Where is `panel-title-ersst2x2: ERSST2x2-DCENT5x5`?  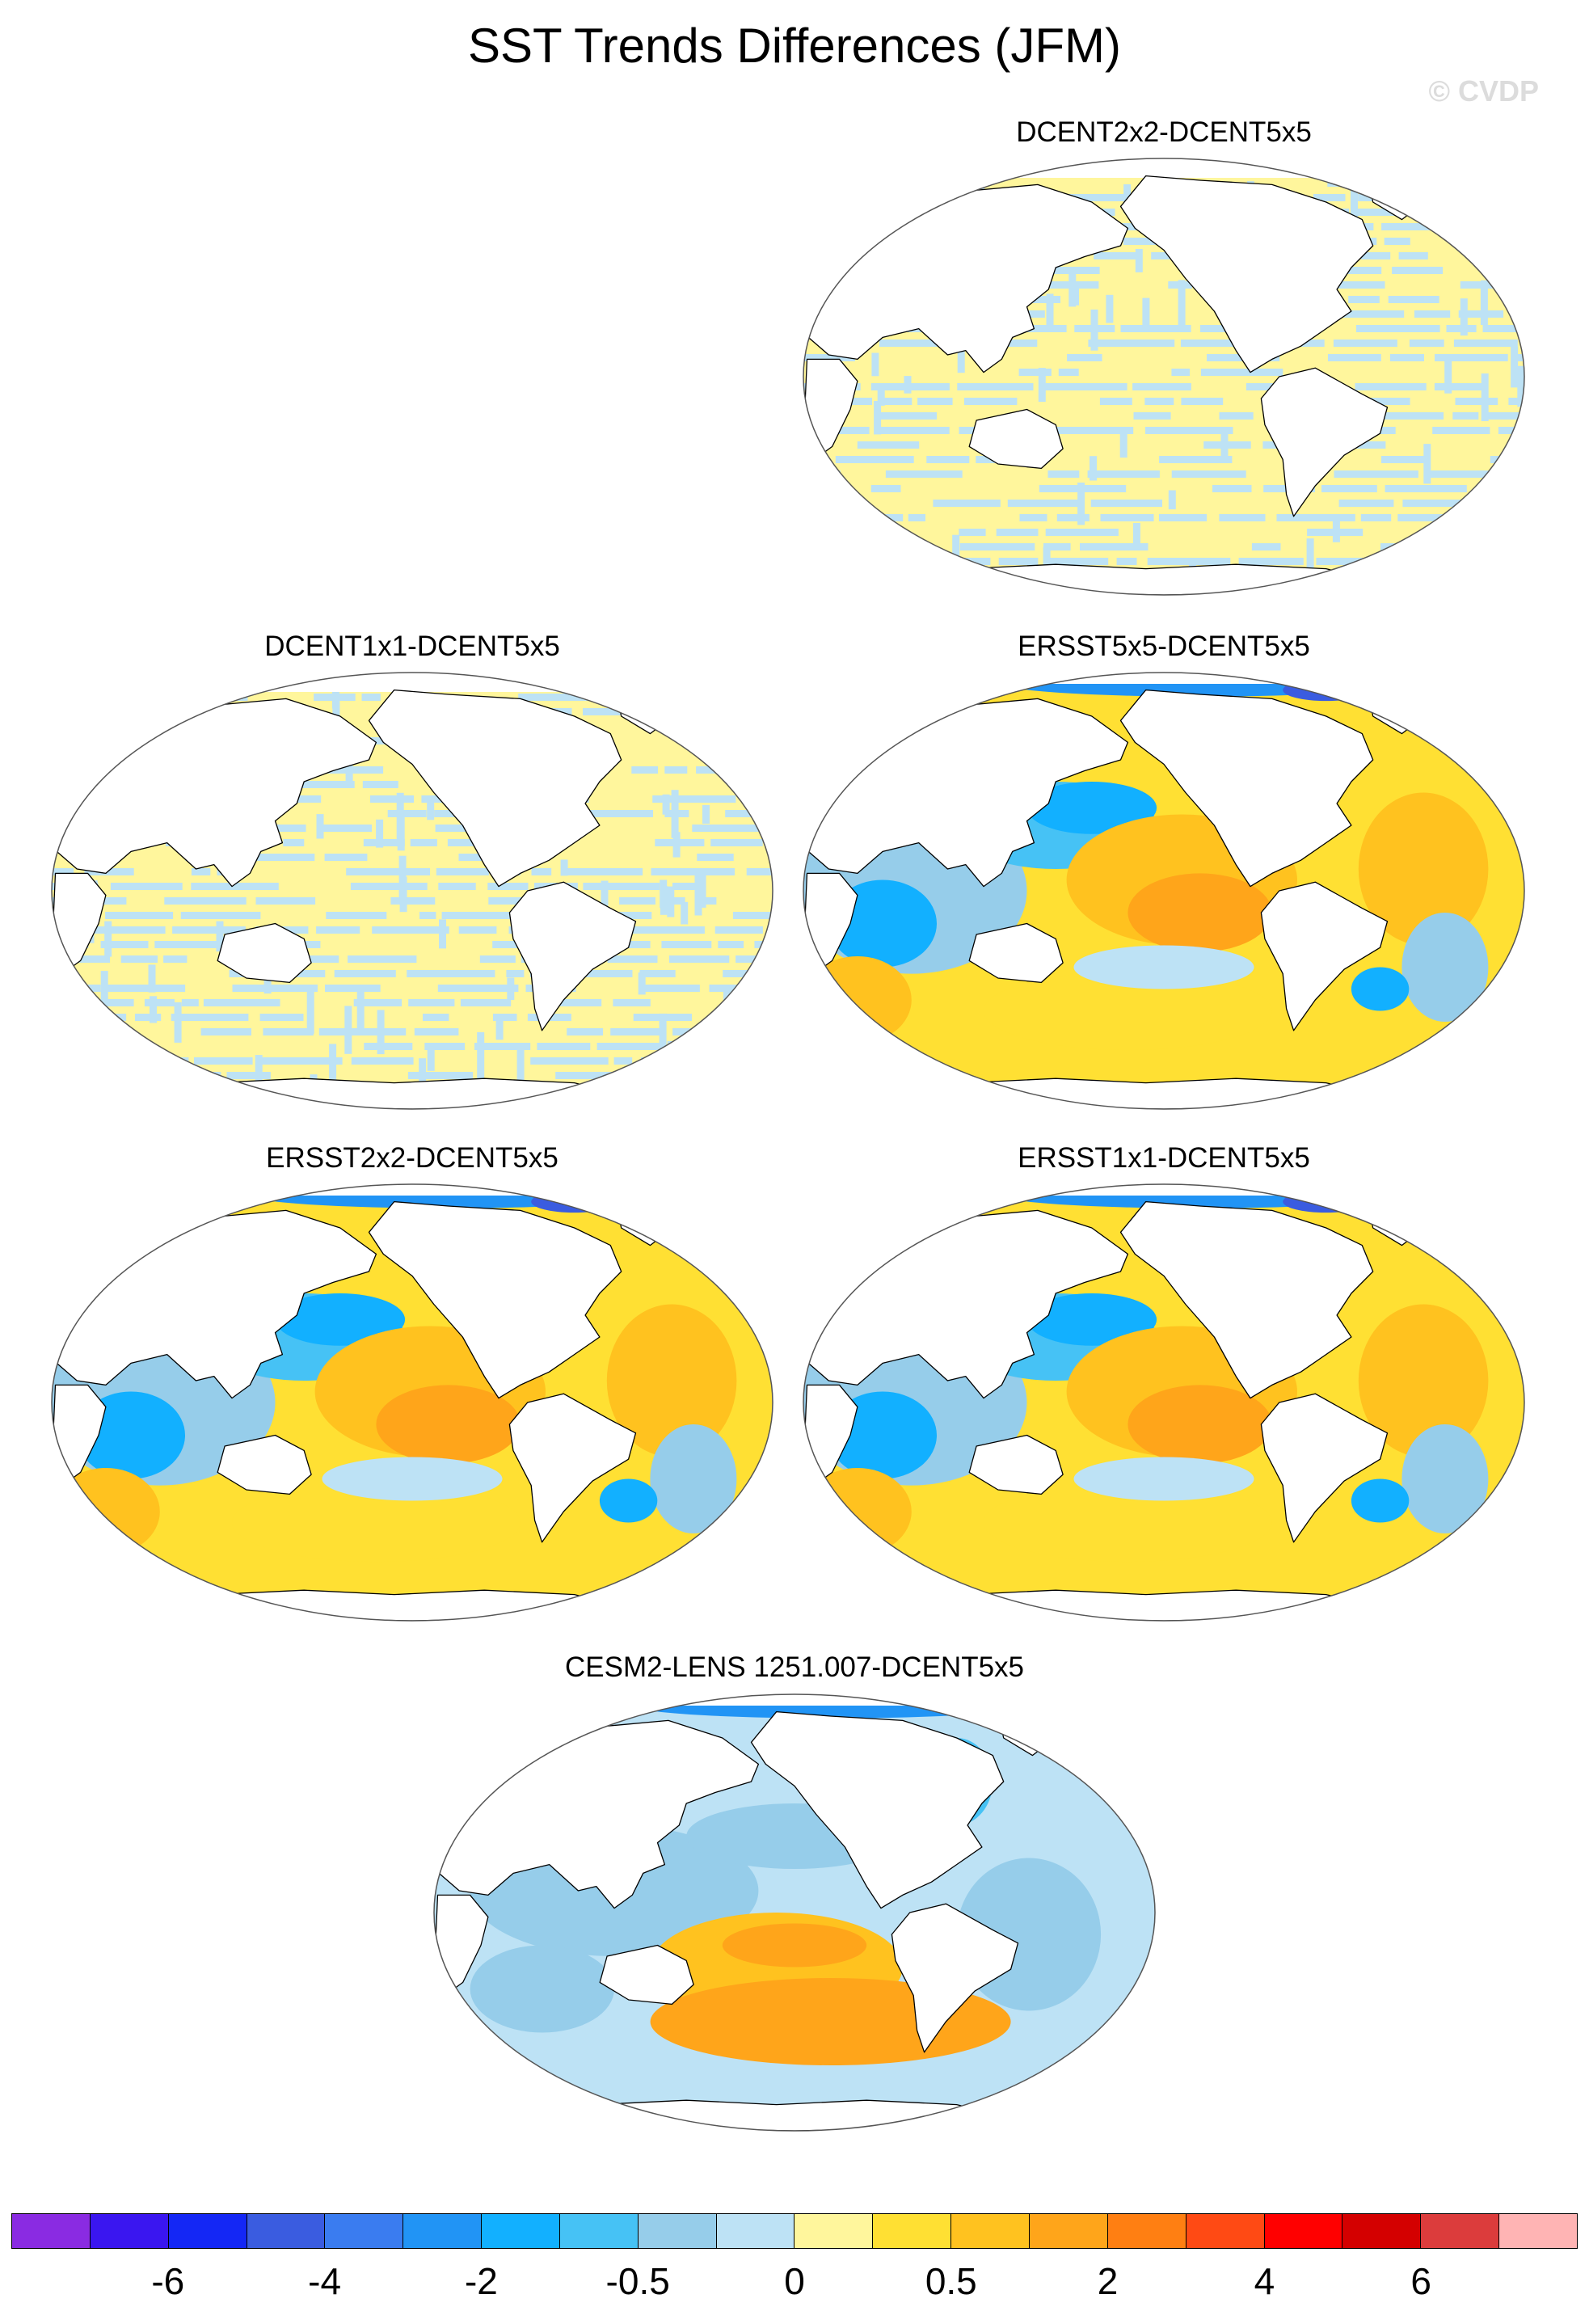 panel-title-ersst2x2: ERSST2x2-DCENT5x5 is located at coordinates (412, 1158).